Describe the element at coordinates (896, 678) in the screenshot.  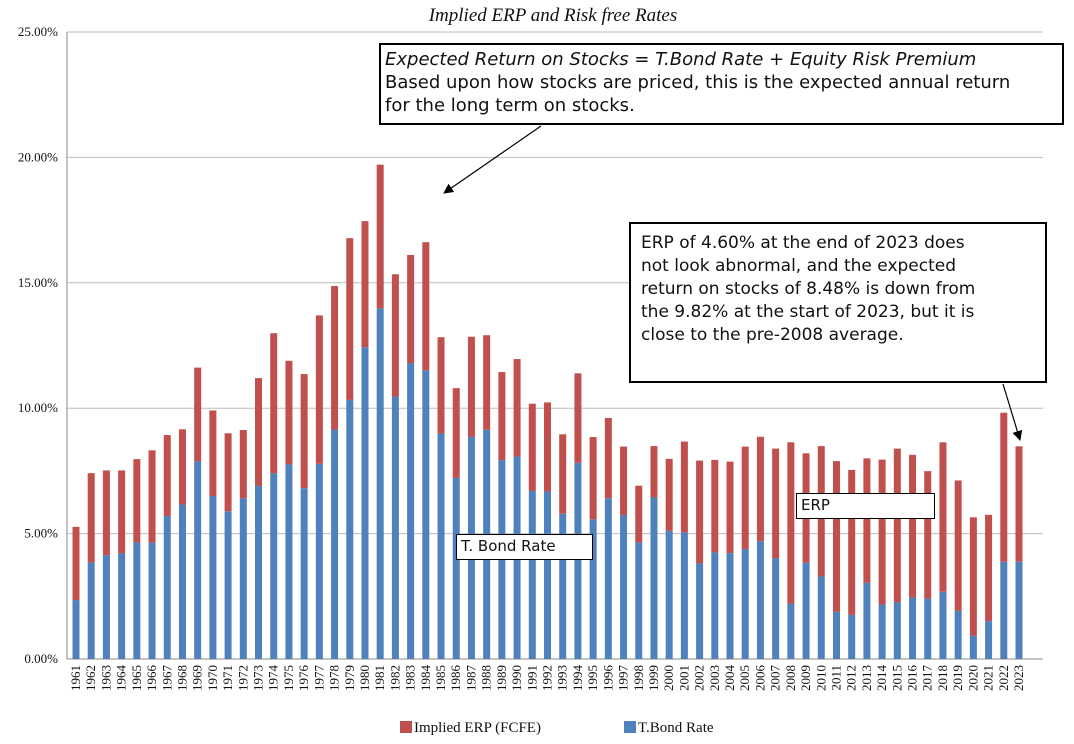
I see `x-tick-label: 2015` at that location.